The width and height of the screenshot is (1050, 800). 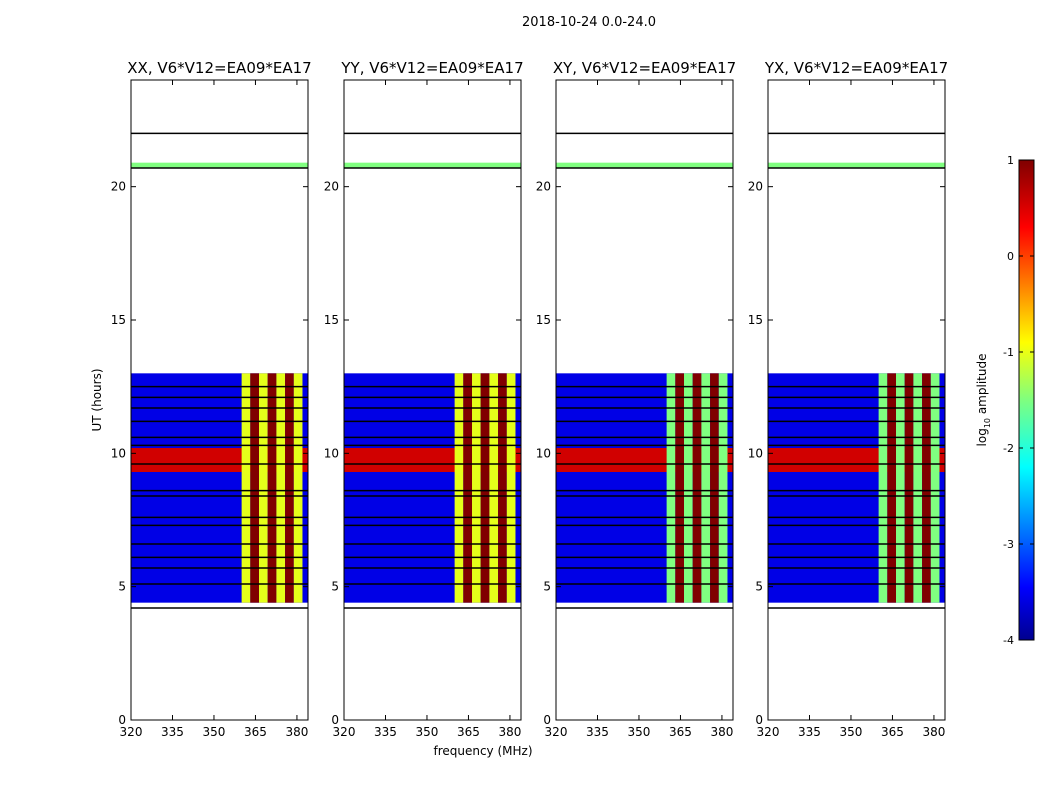 I want to click on colorbar-gradient, so click(x=1026, y=400).